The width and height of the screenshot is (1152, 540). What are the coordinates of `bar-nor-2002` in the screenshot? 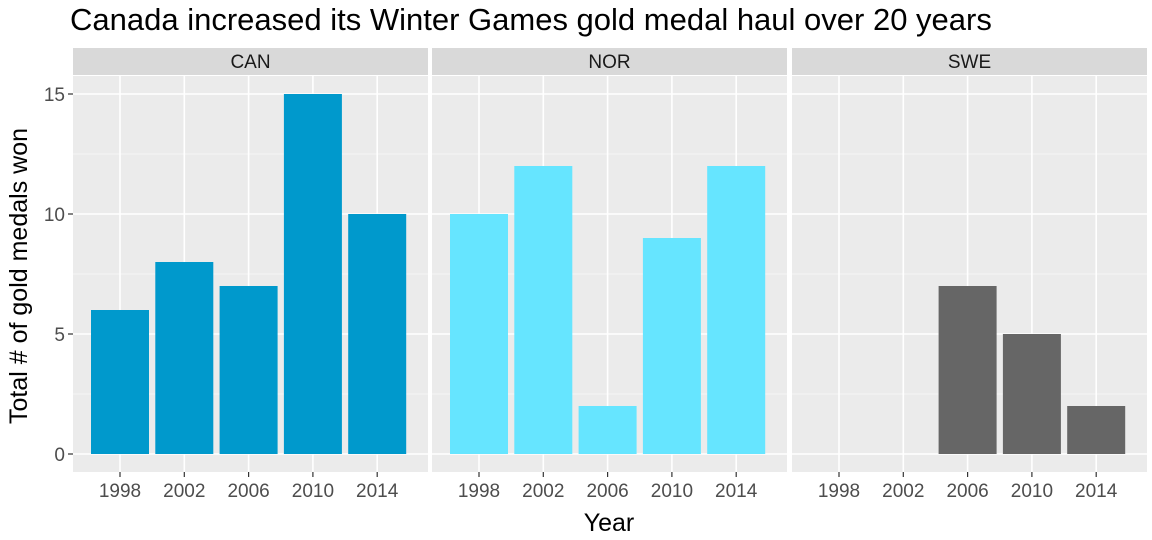 It's located at (543, 310).